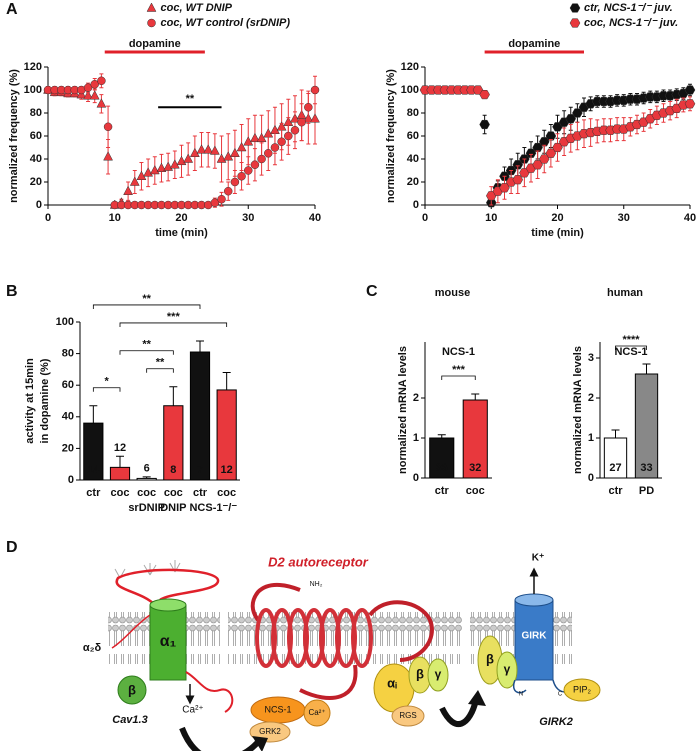 This screenshot has height=751, width=700. What do you see at coordinates (200, 493) in the screenshot?
I see `x-tick-label: ctr` at bounding box center [200, 493].